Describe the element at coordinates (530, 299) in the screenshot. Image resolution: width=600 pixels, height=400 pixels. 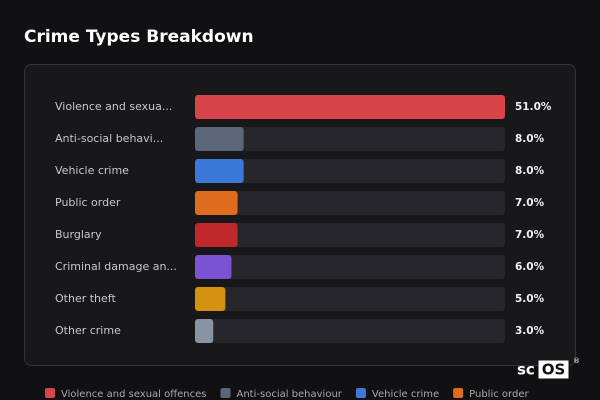
I see `value-label: 5.0%` at that location.